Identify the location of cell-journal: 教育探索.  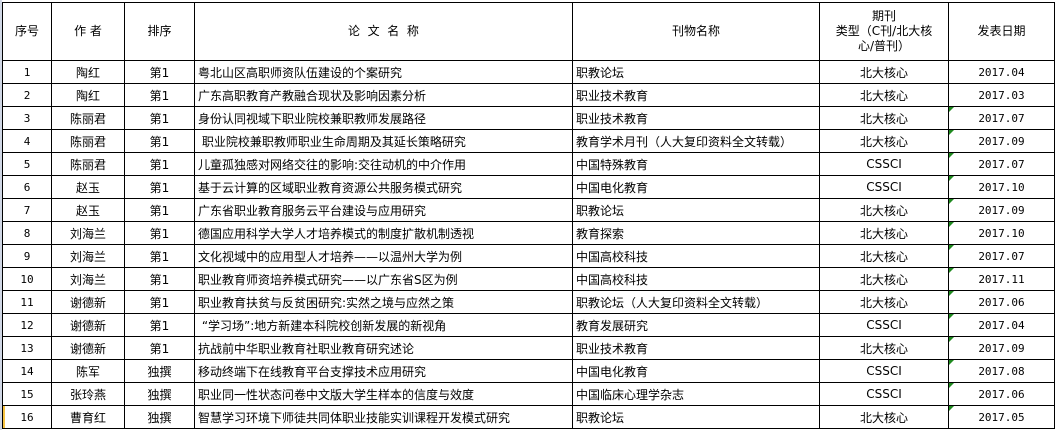
(696, 233).